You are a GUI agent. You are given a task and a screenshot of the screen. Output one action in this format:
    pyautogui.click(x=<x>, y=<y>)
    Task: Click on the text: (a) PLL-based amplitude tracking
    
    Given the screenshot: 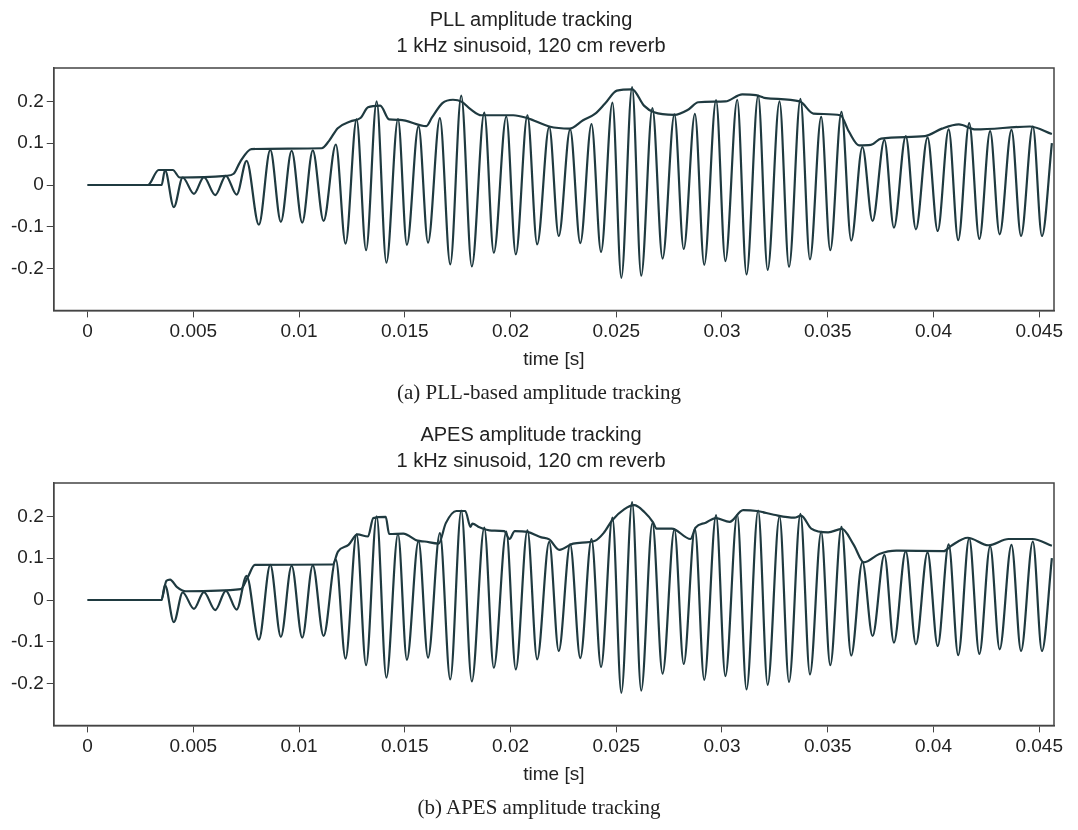 What is the action you would take?
    pyautogui.click(x=539, y=392)
    